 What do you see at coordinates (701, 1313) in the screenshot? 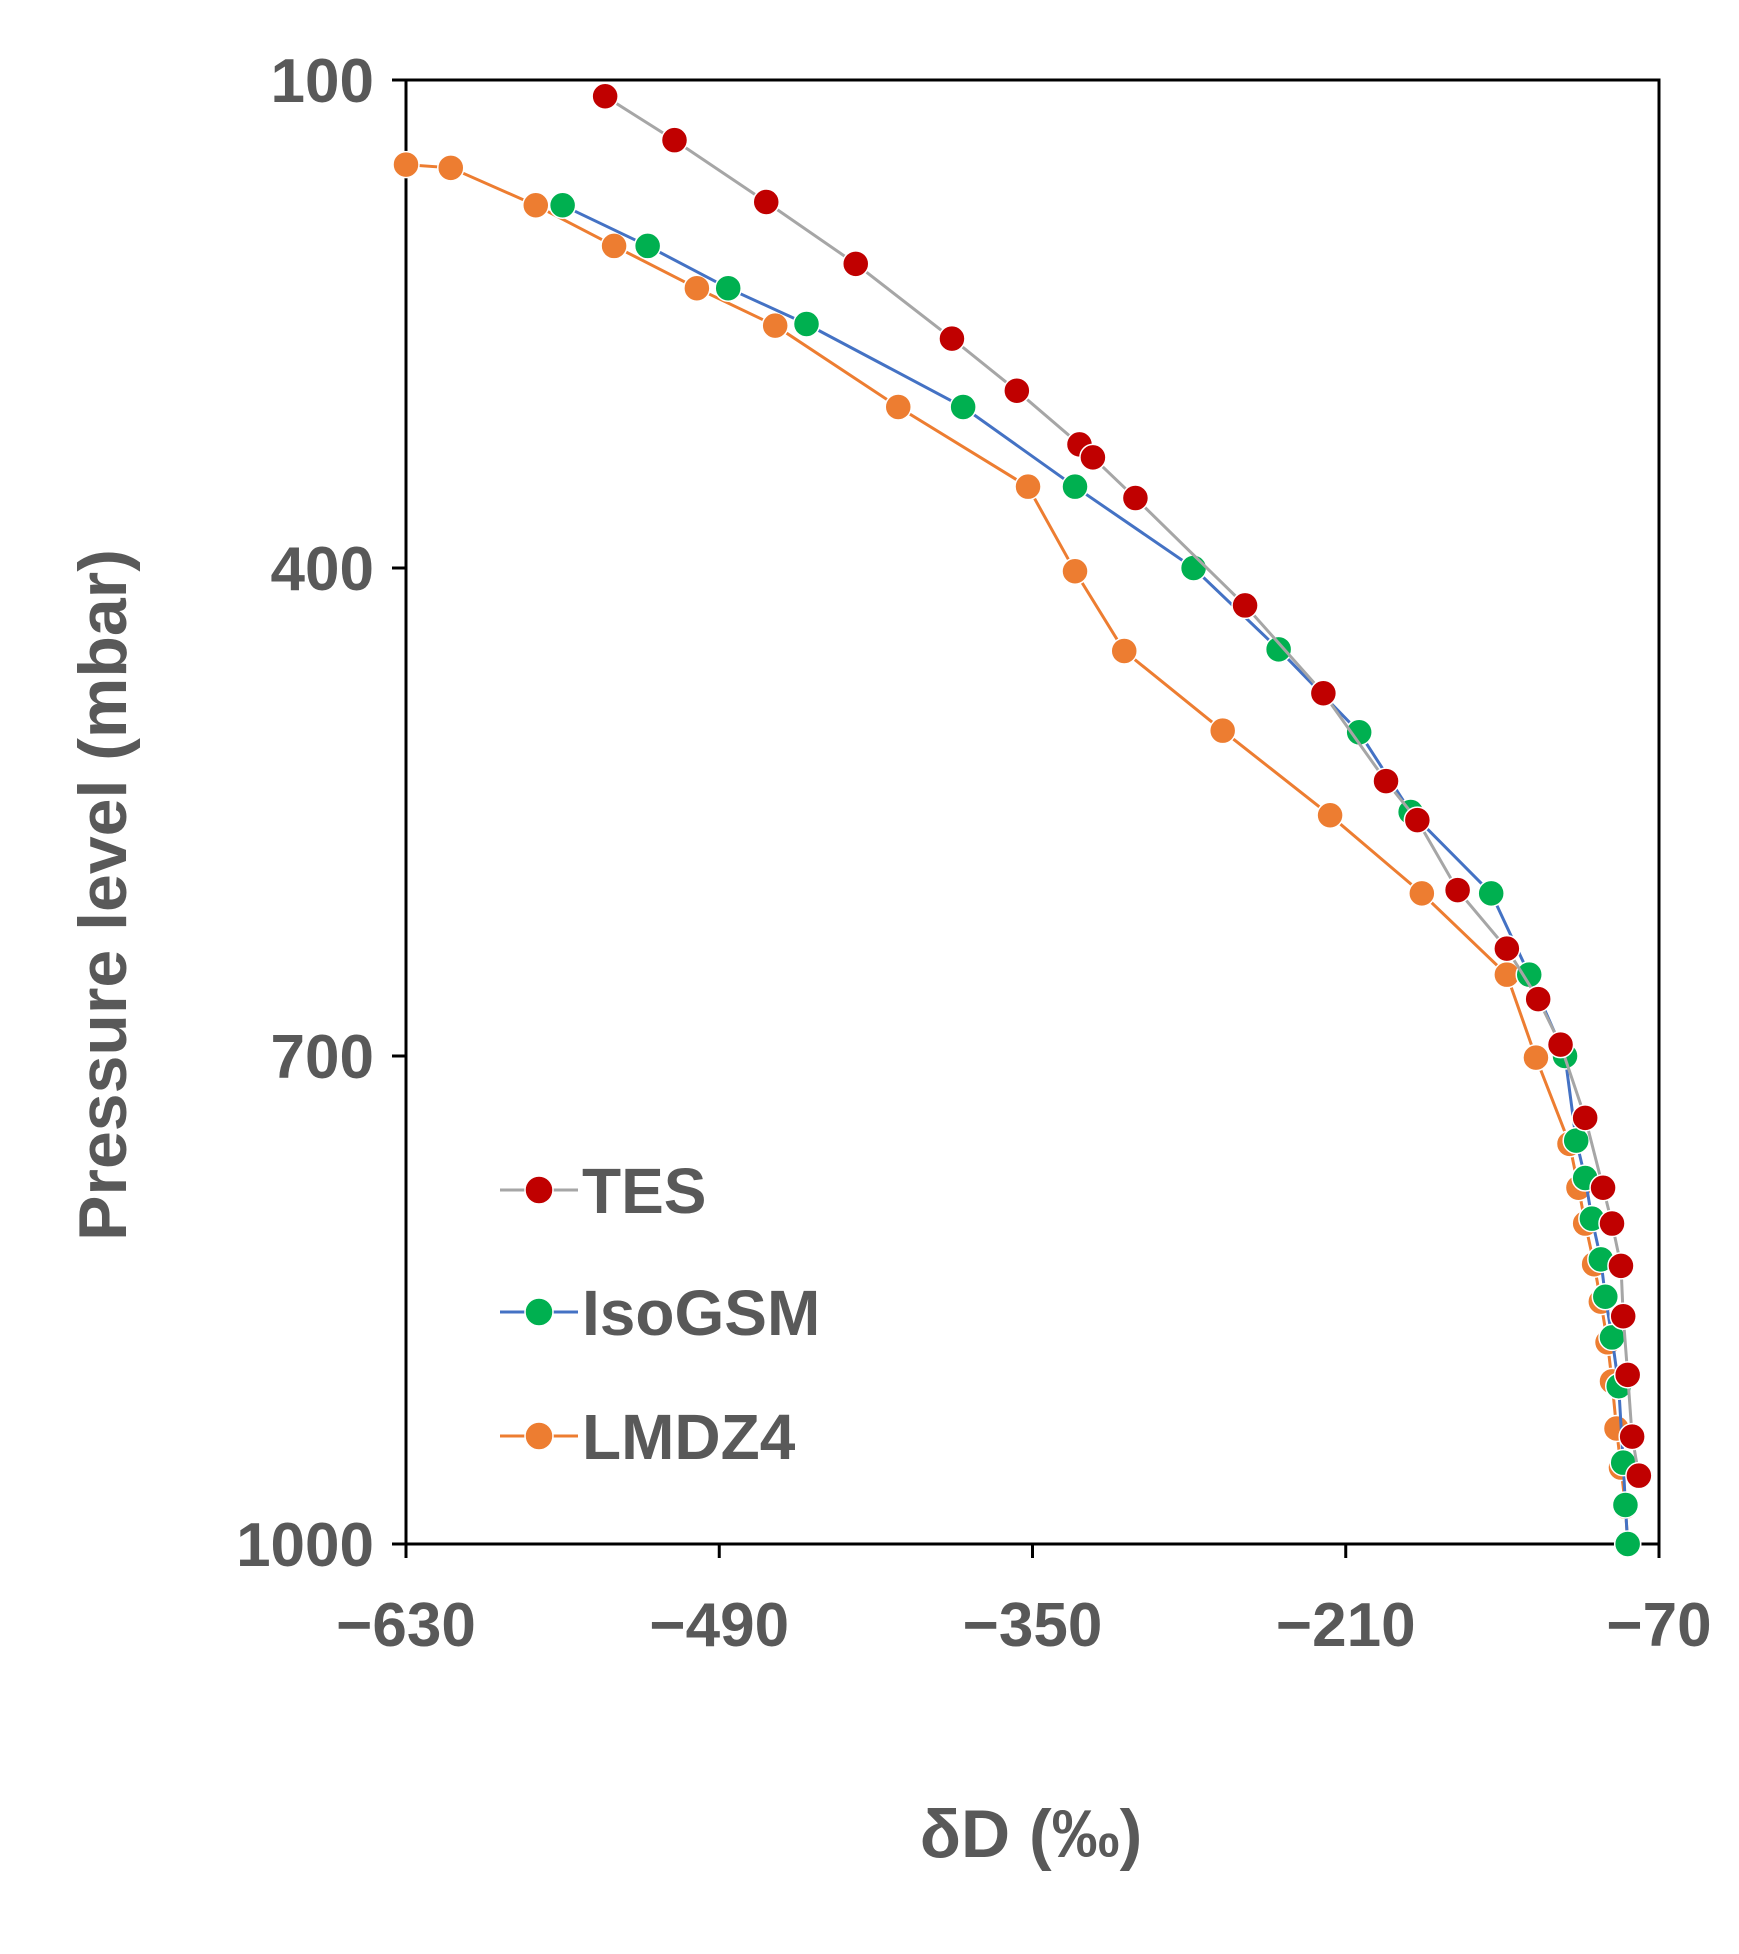
I see `legend-label: IsoGSM` at bounding box center [701, 1313].